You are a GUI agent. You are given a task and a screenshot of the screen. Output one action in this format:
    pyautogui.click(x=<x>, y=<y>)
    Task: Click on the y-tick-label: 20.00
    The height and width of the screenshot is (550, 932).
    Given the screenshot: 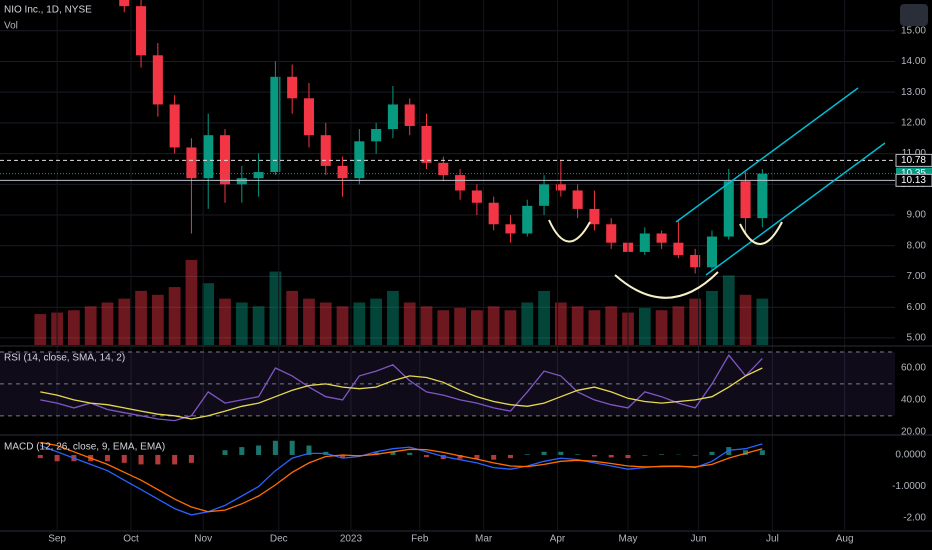 What is the action you would take?
    pyautogui.click(x=913, y=431)
    